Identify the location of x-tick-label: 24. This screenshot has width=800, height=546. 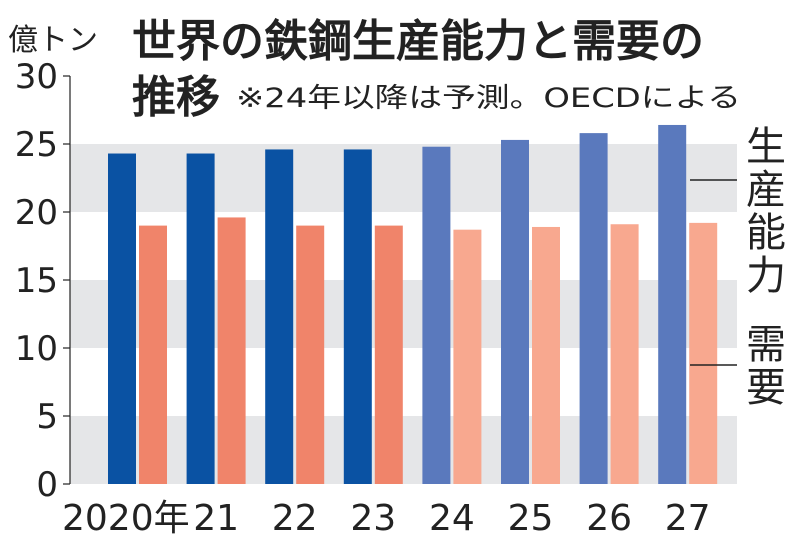
(452, 518).